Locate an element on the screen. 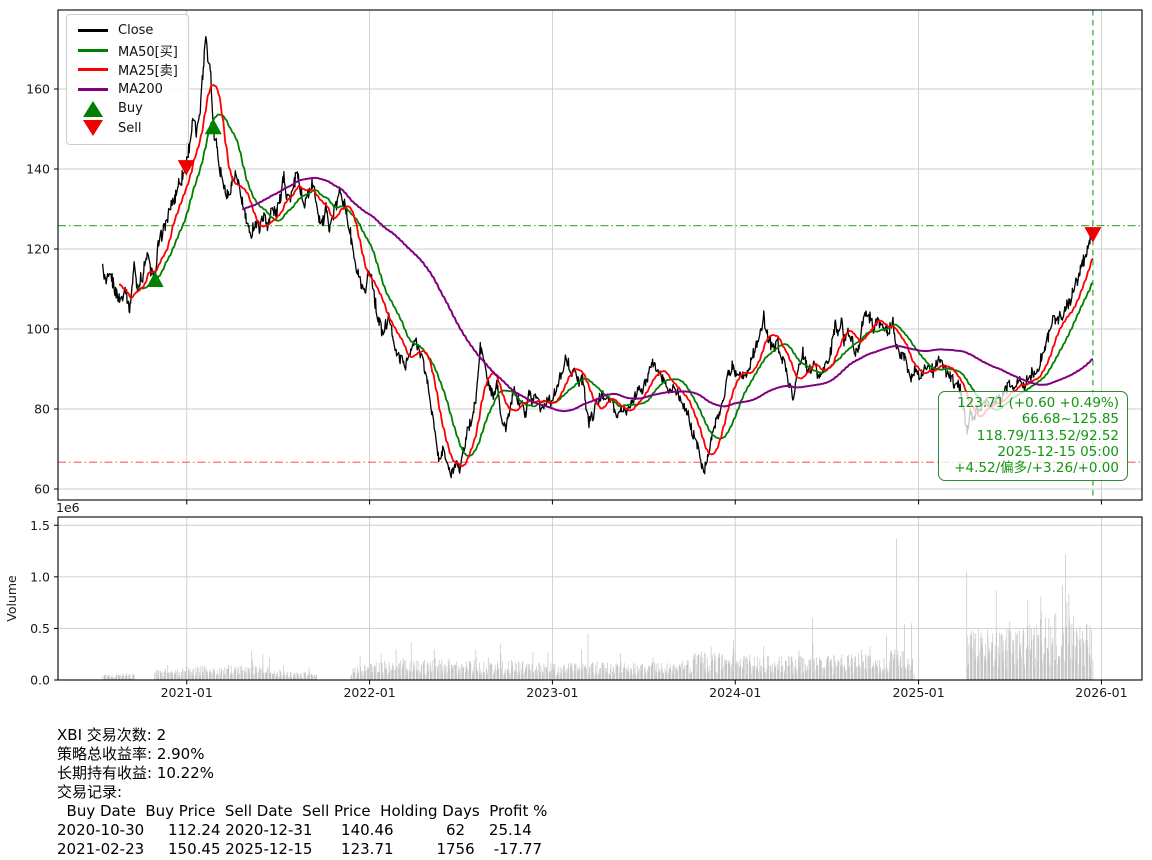 The image size is (1152, 860). annotation-price: 123.71 (+0.60 +0.49%) is located at coordinates (1038, 403).